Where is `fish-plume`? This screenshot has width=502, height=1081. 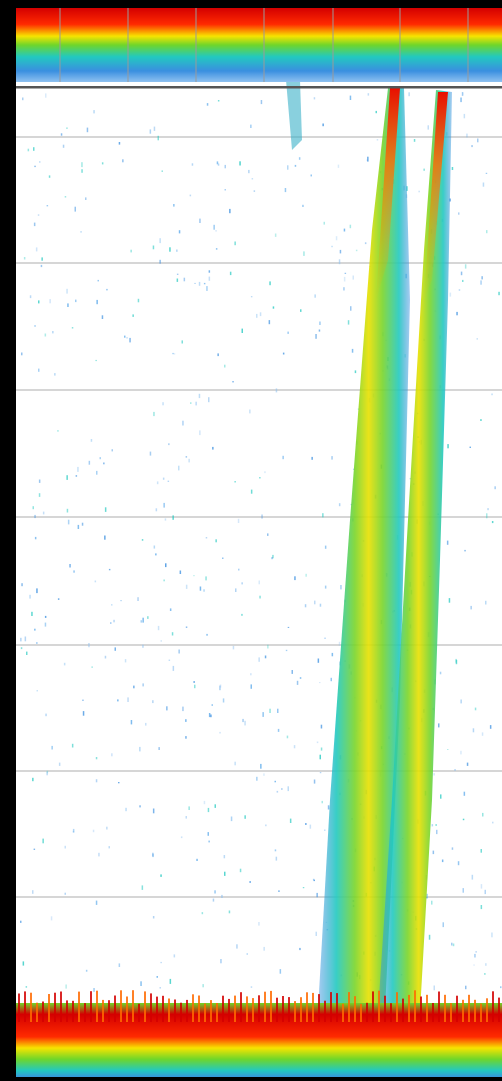 fish-plume is located at coordinates (415, 551).